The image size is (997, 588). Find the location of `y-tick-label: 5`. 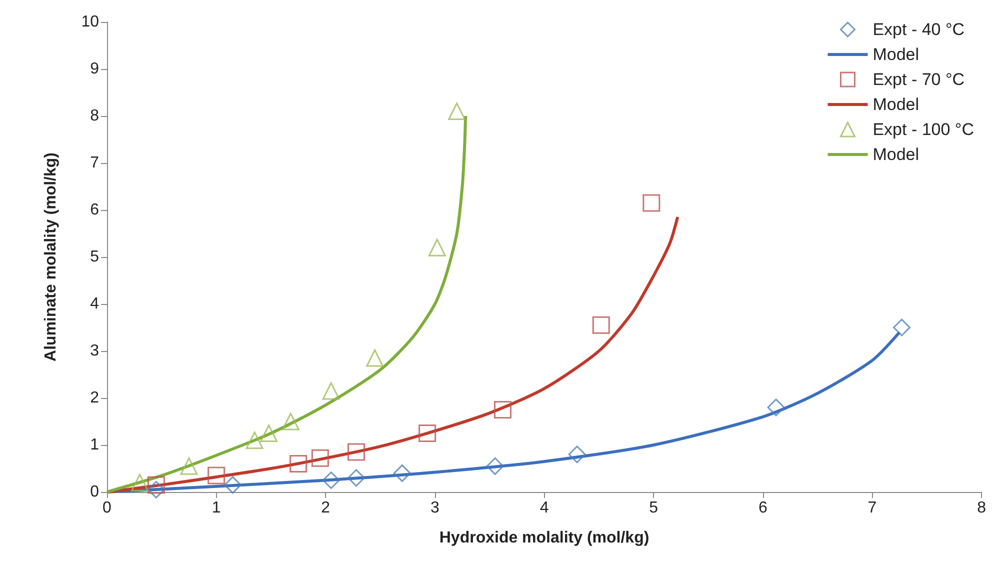

y-tick-label: 5 is located at coordinates (95, 257).